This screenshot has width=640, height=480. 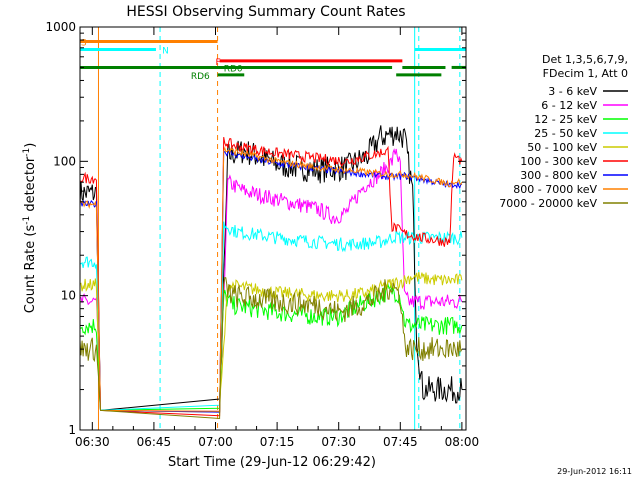 I want to click on legend-label-4: 25 - 50 keV, so click(x=565, y=133).